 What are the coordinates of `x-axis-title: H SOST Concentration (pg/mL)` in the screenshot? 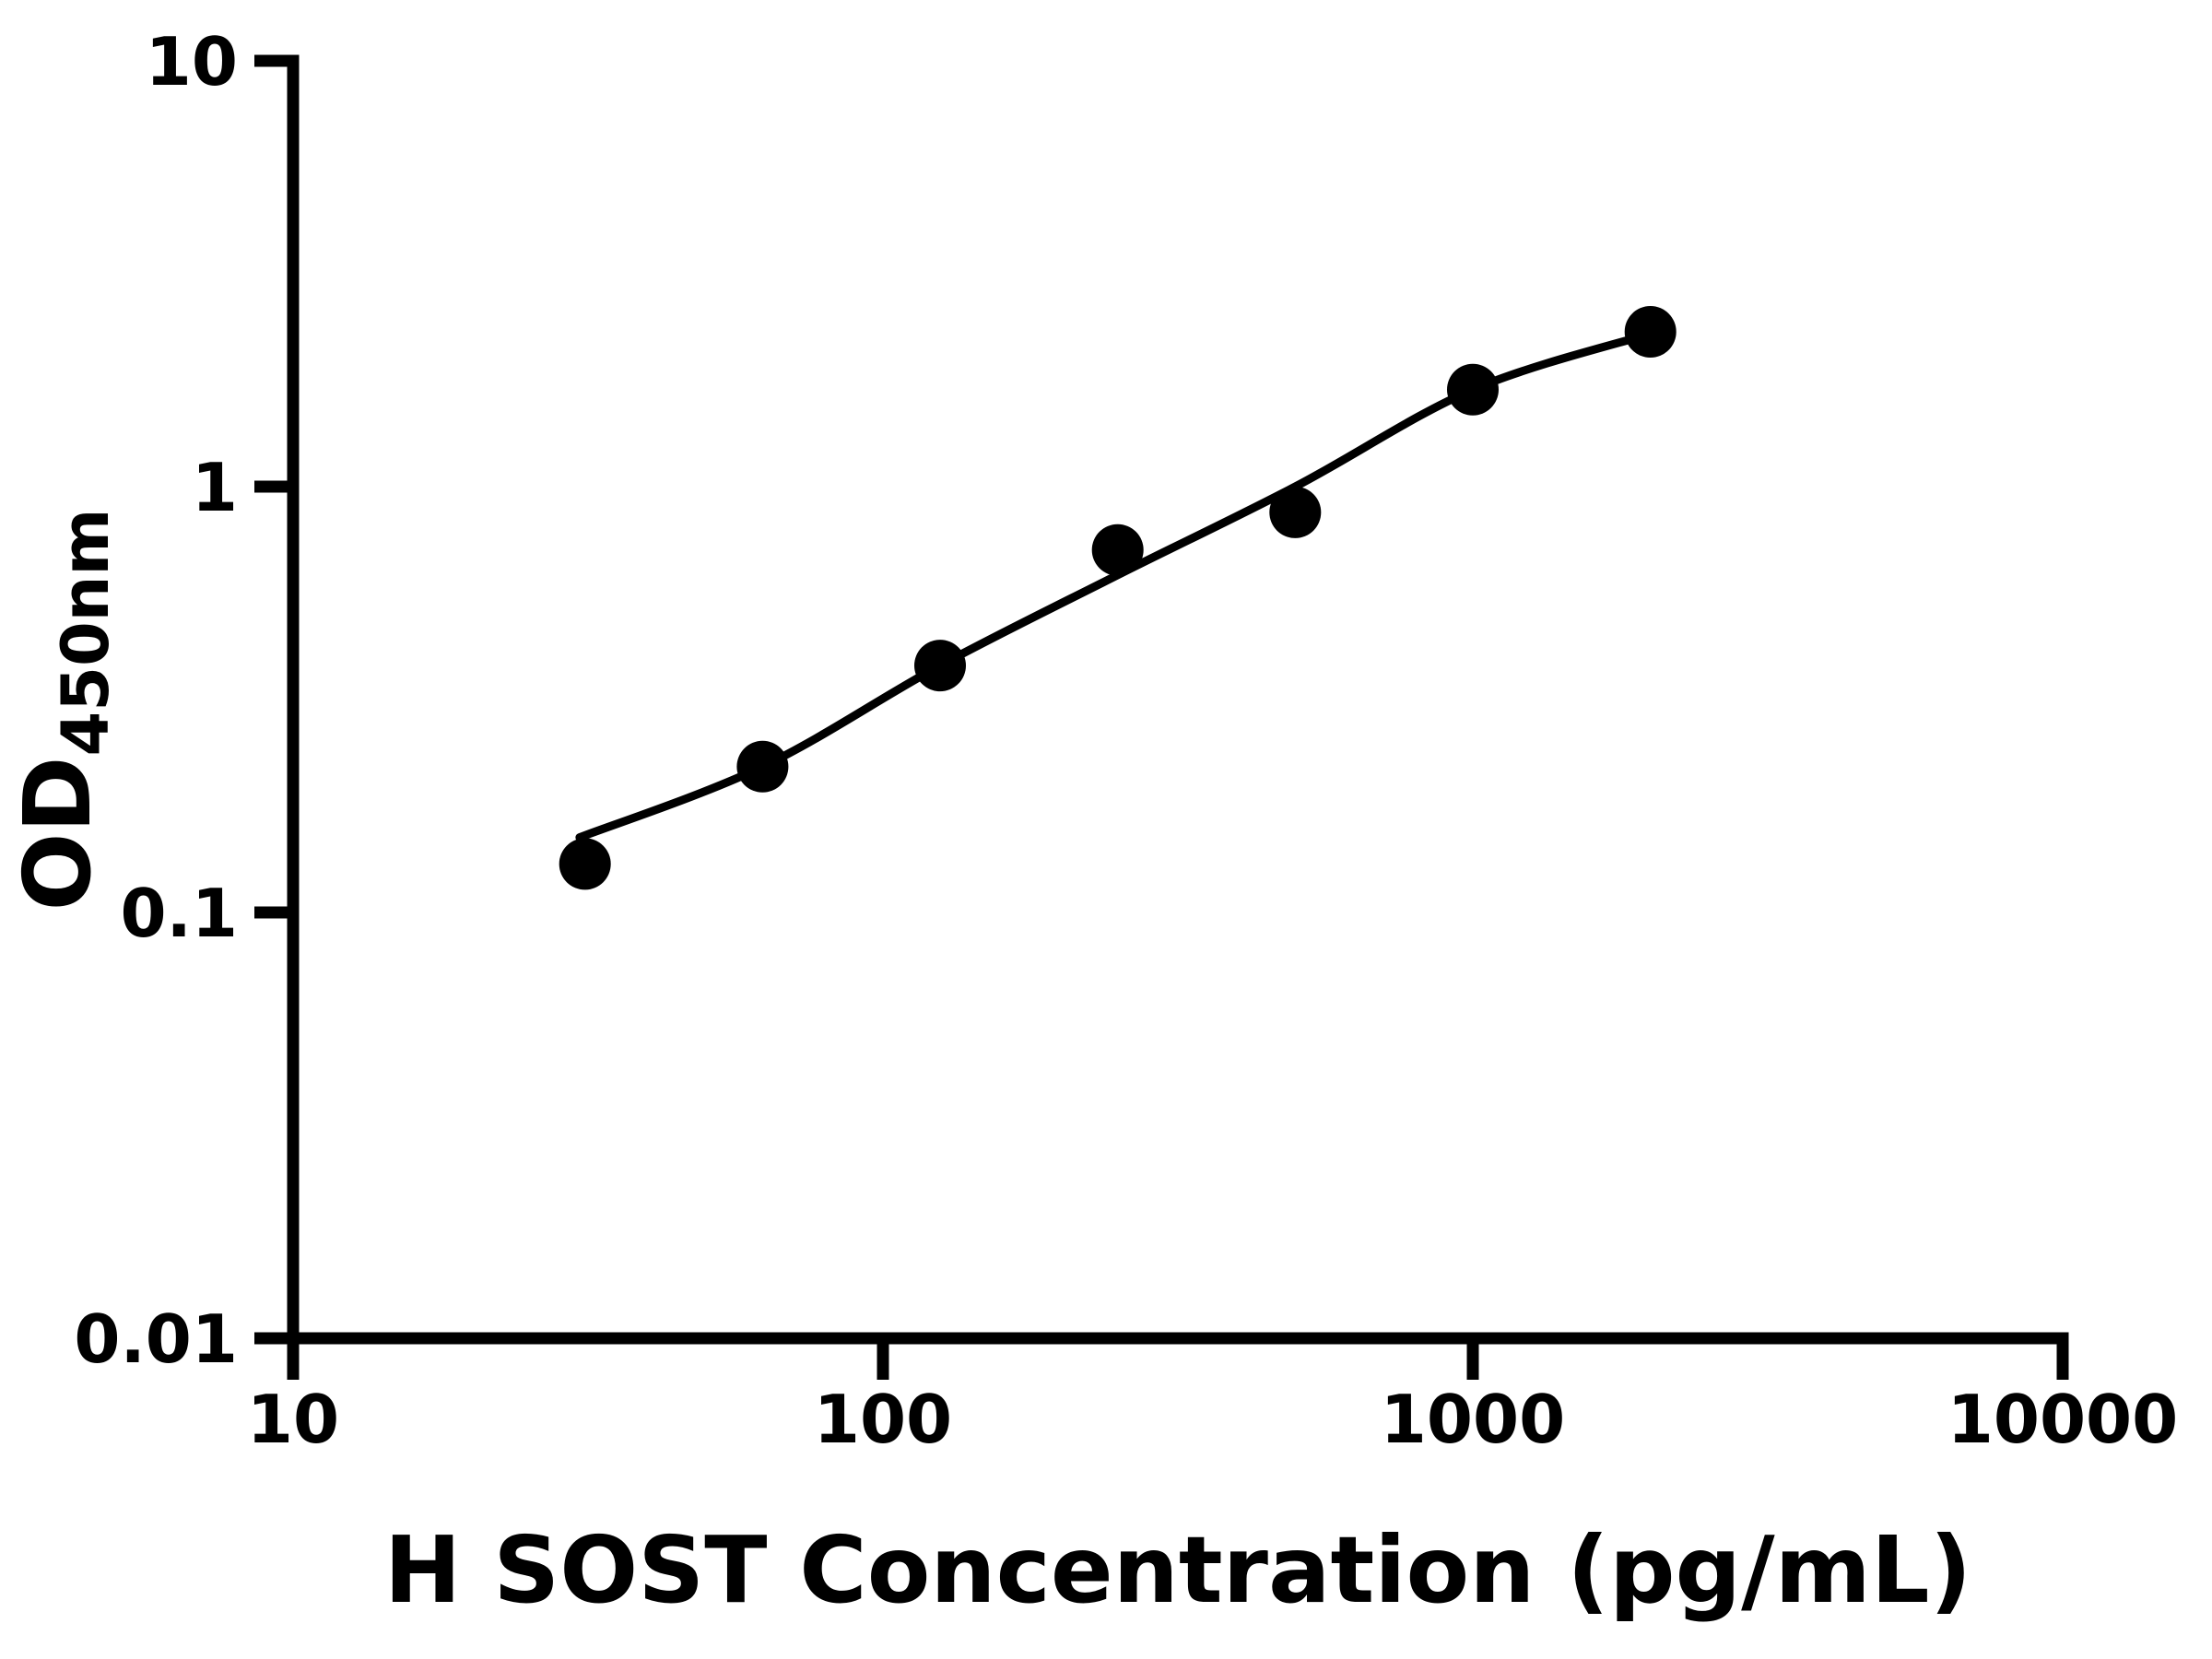 It's located at (1178, 1570).